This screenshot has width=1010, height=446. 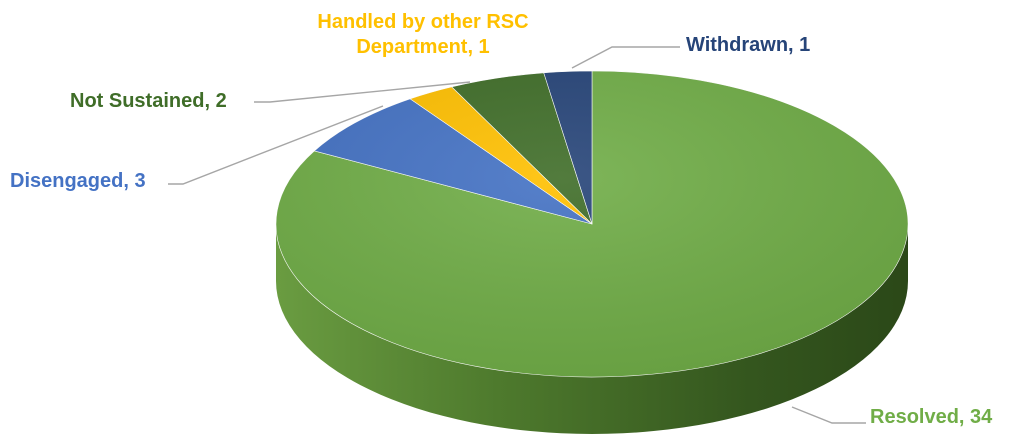 What do you see at coordinates (422, 22) in the screenshot?
I see `data-label-line: Handled by other RSC` at bounding box center [422, 22].